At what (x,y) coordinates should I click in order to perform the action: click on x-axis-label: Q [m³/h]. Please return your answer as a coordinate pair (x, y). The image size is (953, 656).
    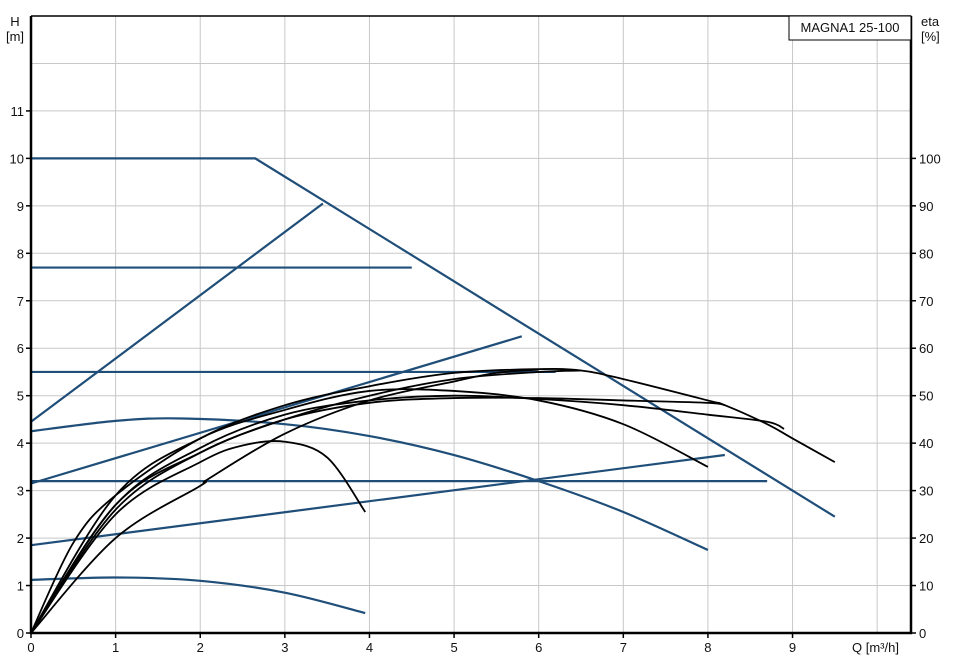
    Looking at the image, I should click on (875, 647).